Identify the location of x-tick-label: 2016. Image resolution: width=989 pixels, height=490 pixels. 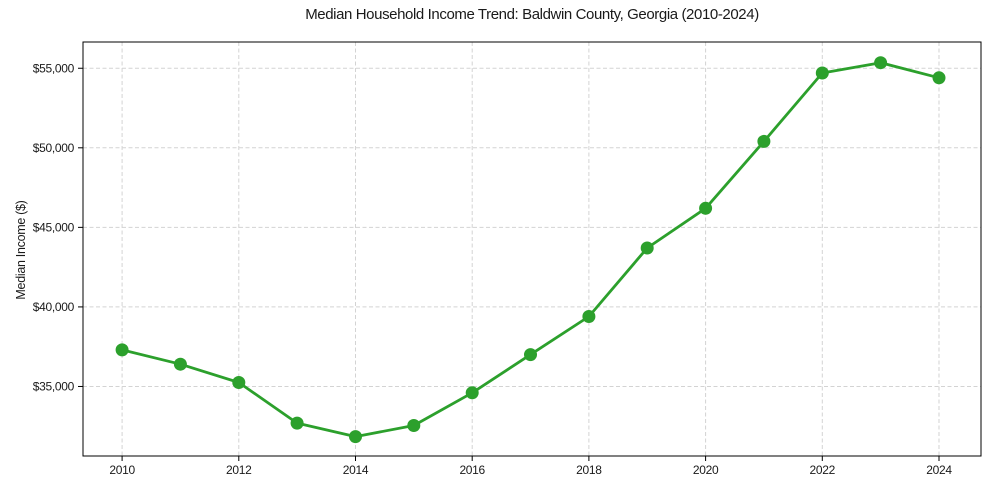
(472, 470).